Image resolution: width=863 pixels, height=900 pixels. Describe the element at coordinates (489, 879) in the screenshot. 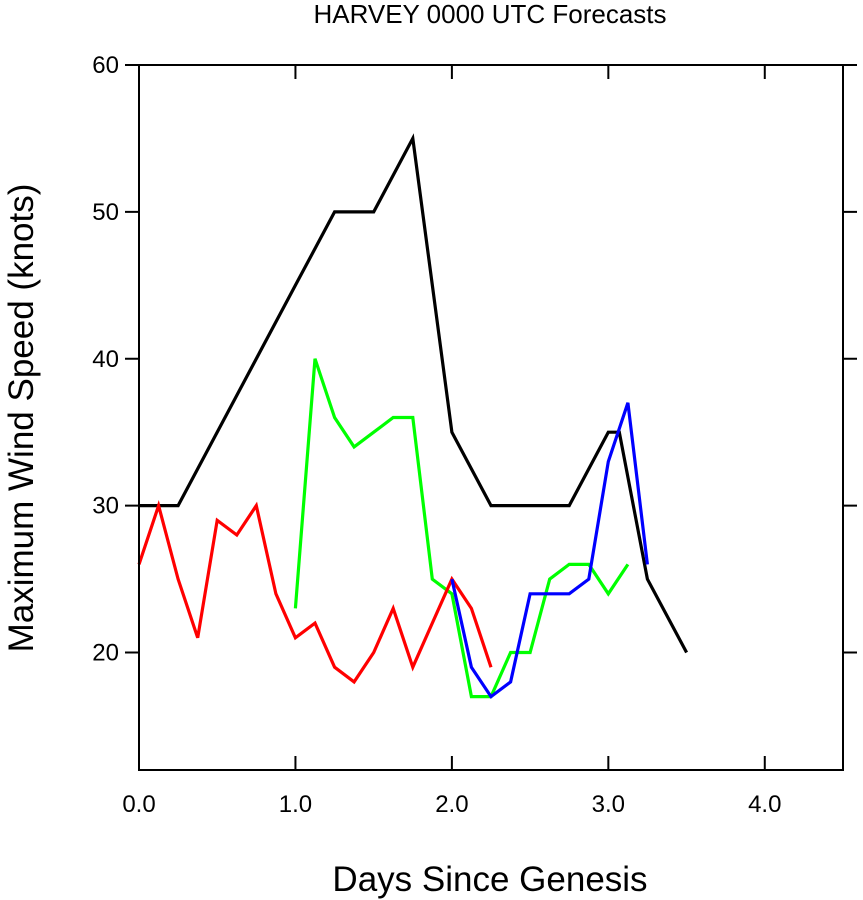

I see `x-axis-title: Days Since Genesis` at that location.